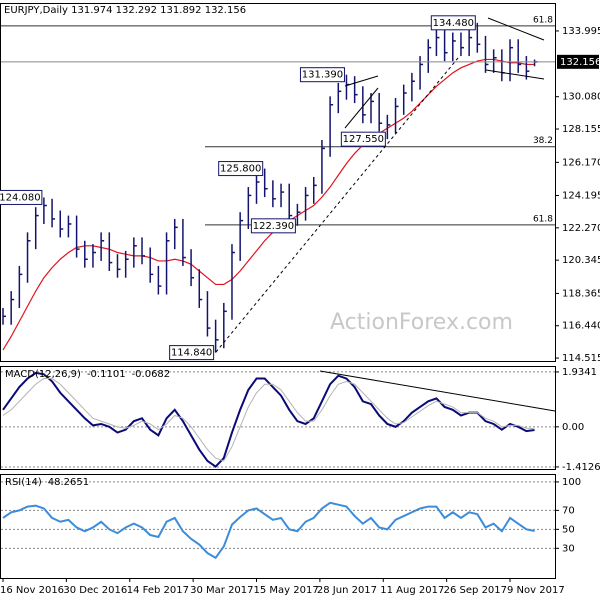  I want to click on y-tick-label: 114.515, so click(581, 358).